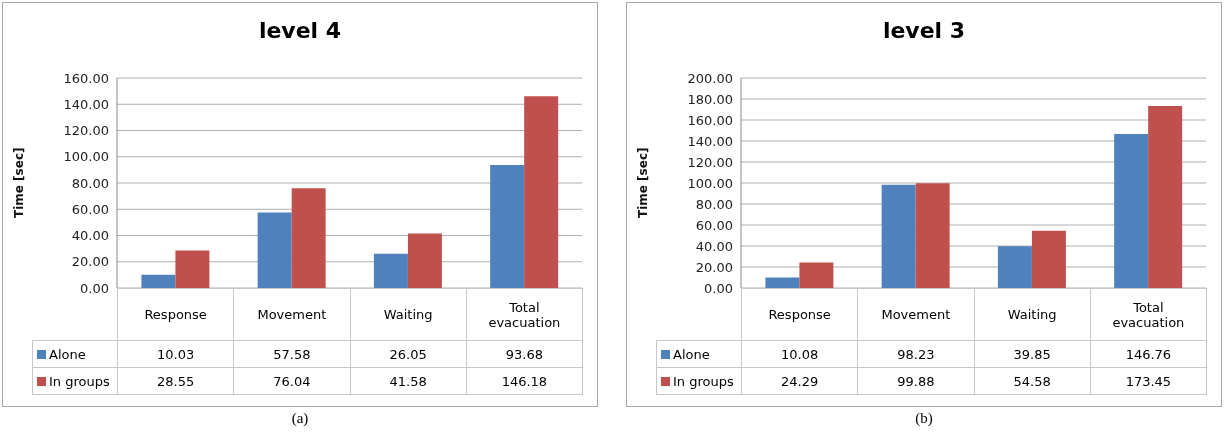  I want to click on data-label: 93.68, so click(524, 354).